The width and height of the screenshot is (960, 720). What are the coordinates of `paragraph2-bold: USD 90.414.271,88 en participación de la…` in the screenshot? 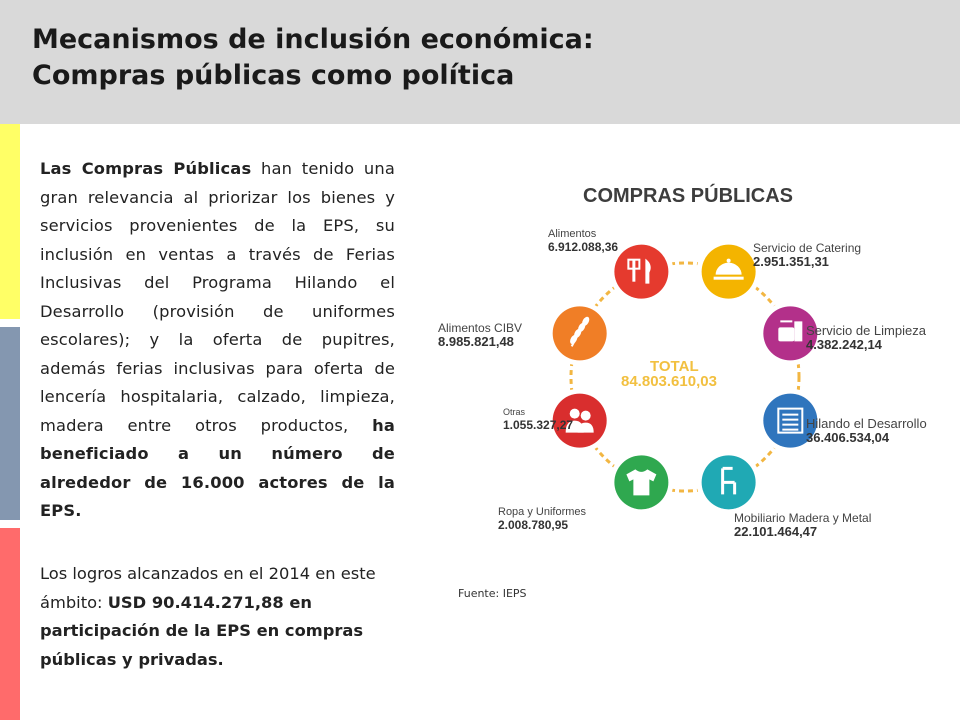 It's located at (202, 630).